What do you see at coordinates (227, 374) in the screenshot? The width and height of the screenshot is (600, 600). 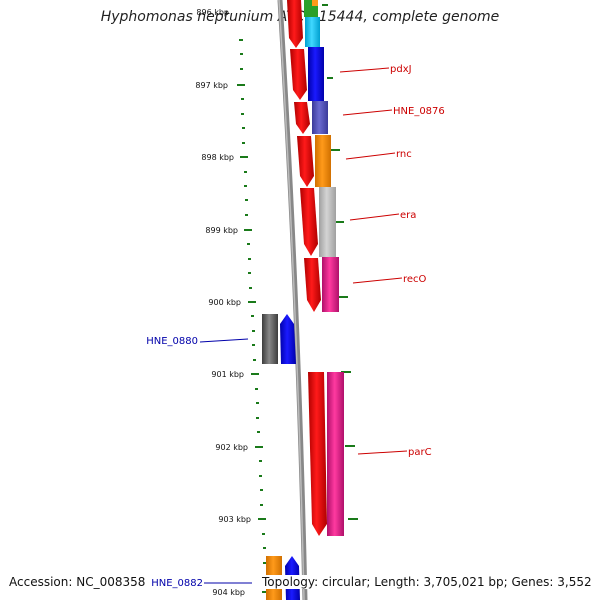 I see `scale-label: 901 kbp` at bounding box center [227, 374].